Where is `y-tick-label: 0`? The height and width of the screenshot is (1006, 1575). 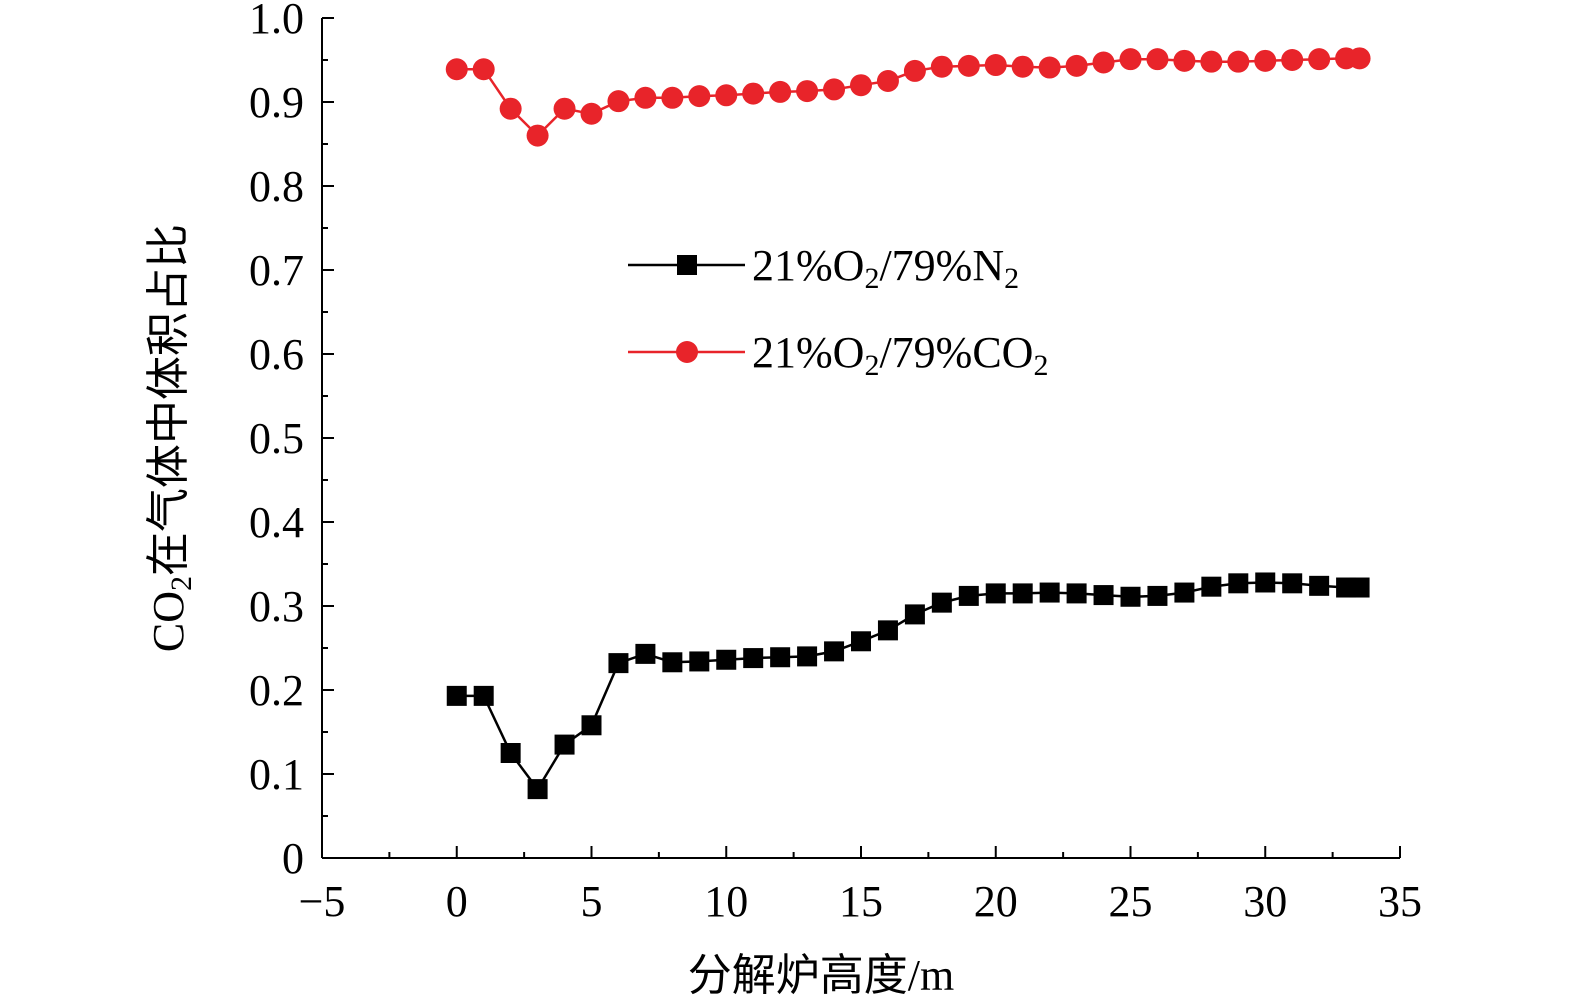 y-tick-label: 0 is located at coordinates (293, 858).